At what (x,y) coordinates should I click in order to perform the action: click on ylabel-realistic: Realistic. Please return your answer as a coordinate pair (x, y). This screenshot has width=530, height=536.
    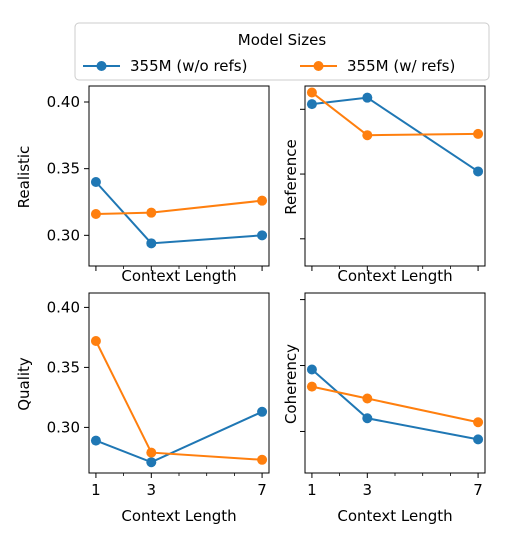
    Looking at the image, I should click on (24, 177).